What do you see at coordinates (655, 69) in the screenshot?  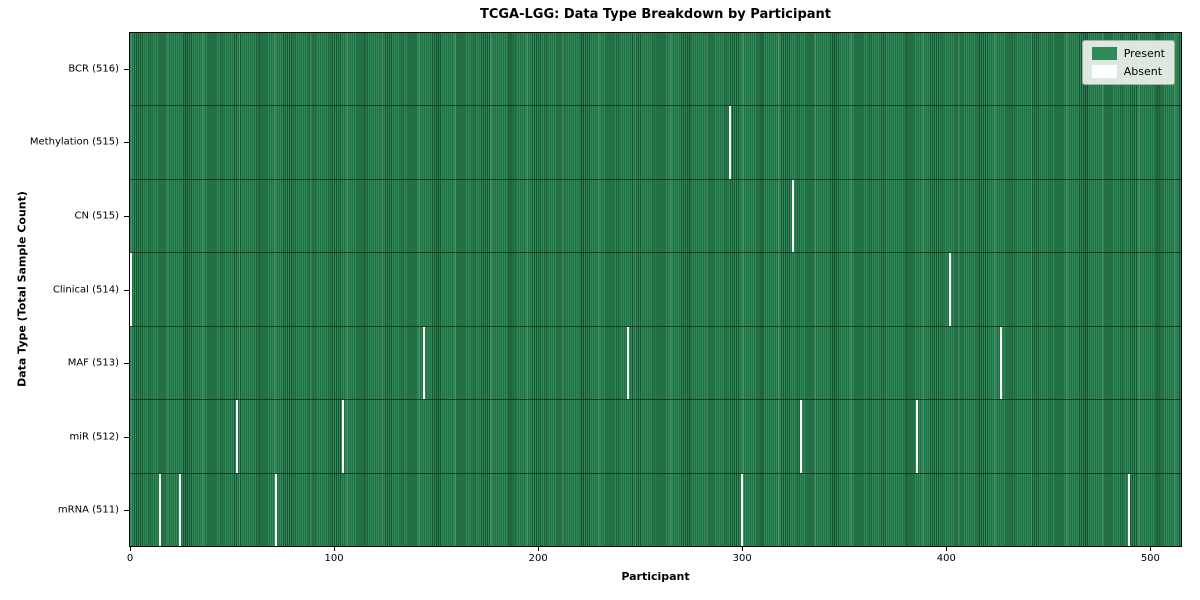 I see `heatmap-row-BCR` at bounding box center [655, 69].